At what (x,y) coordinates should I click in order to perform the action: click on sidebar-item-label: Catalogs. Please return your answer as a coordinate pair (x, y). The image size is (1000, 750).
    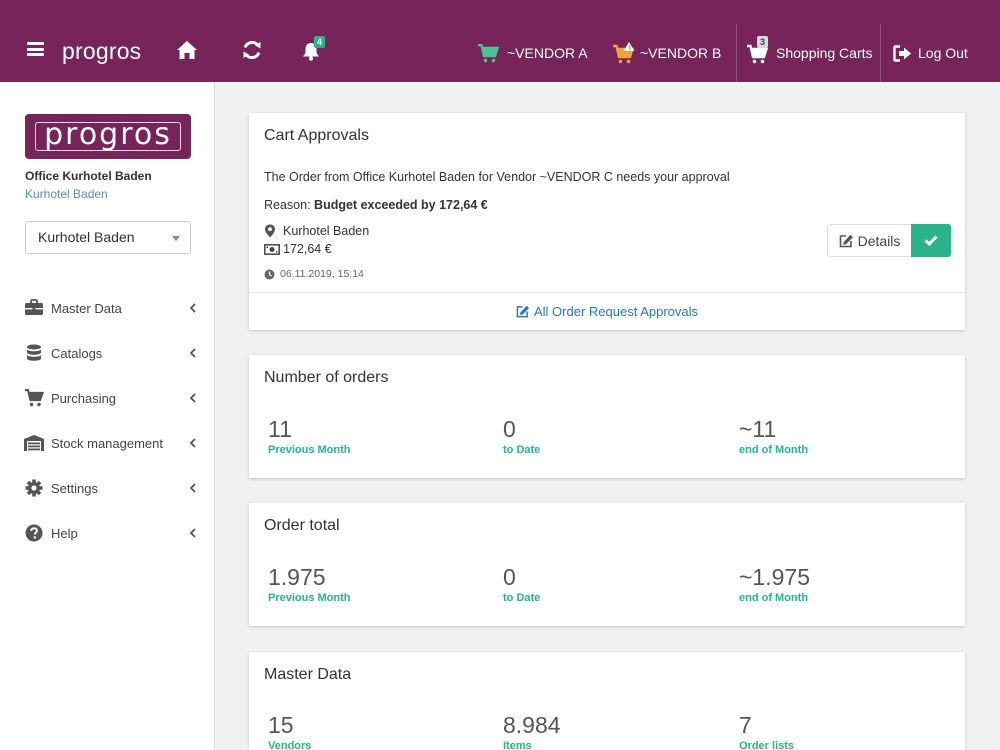
    Looking at the image, I should click on (77, 353).